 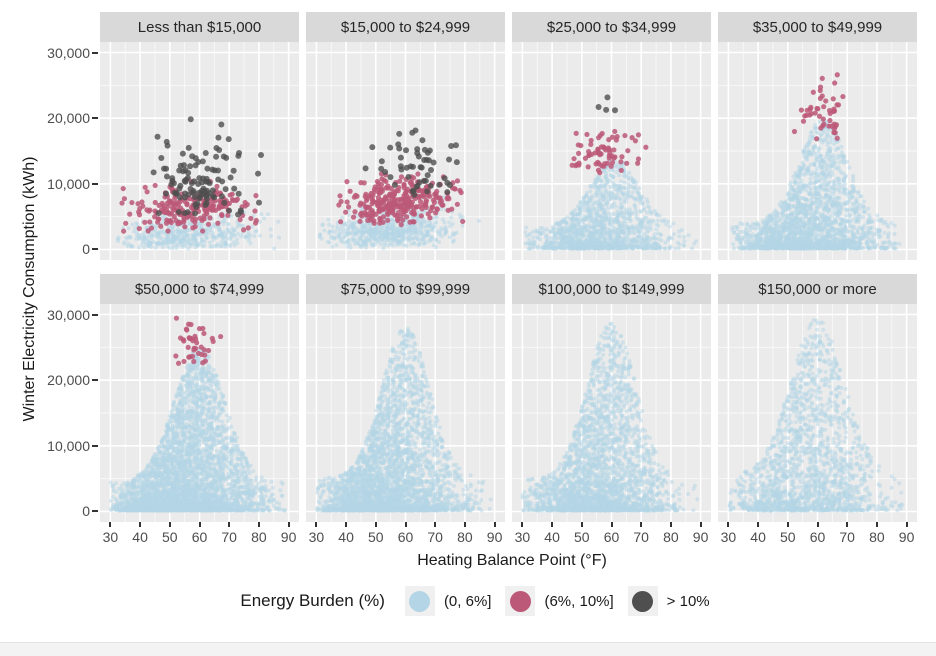 I want to click on facet-strip-label: $100,000 to $149,999, so click(x=611, y=289).